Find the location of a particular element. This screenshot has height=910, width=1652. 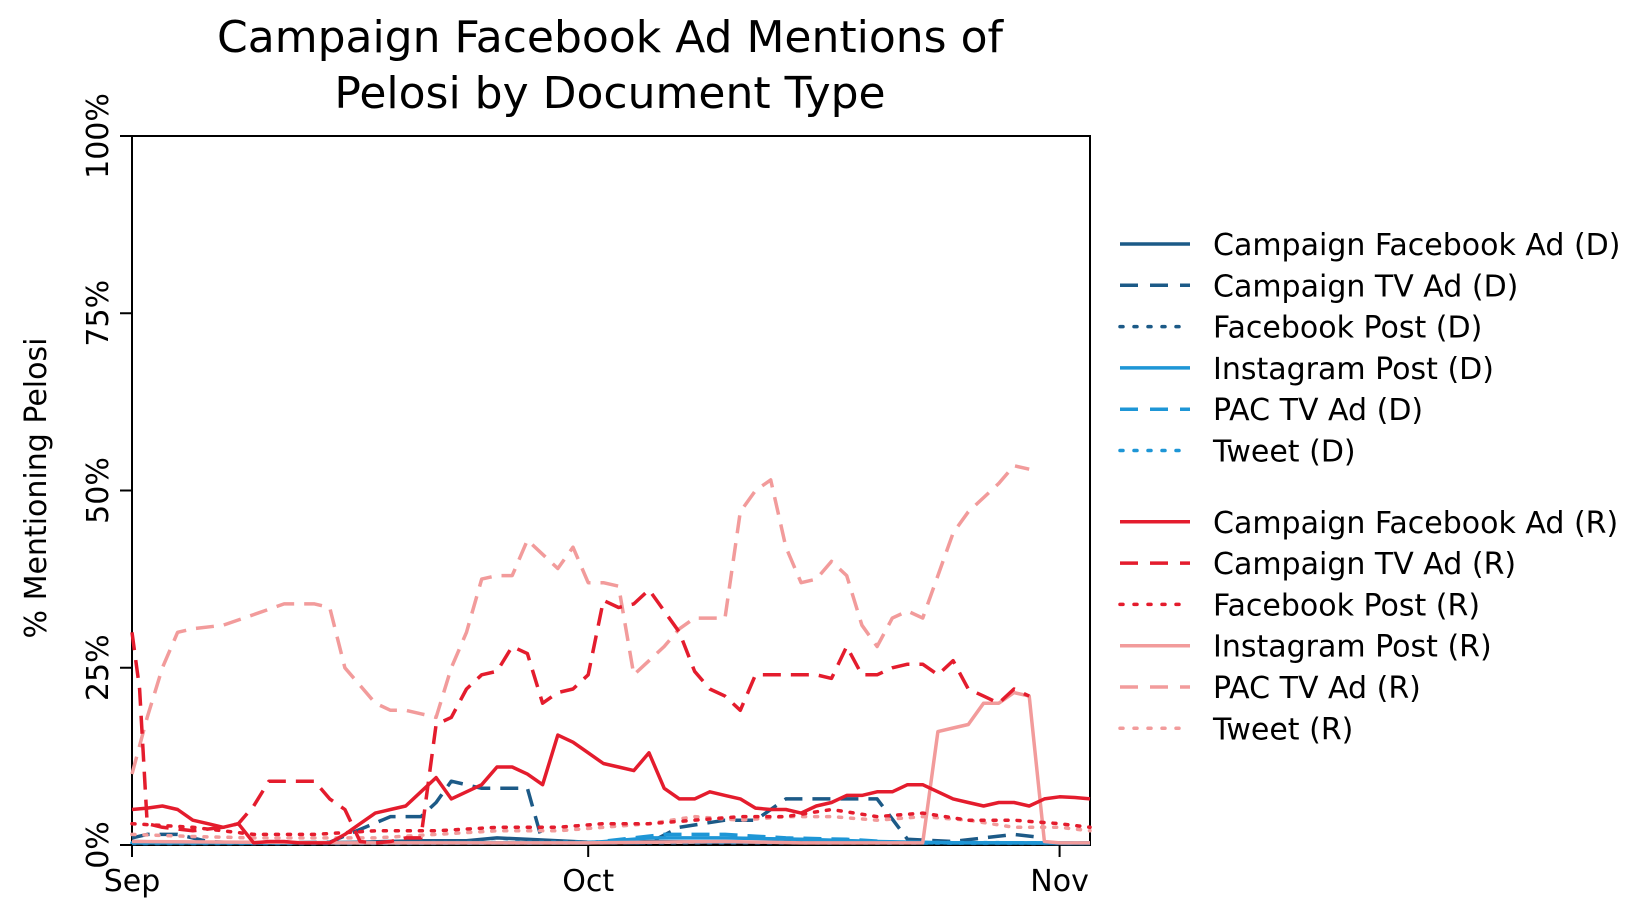

y-tick-label: 25% is located at coordinates (98, 667).